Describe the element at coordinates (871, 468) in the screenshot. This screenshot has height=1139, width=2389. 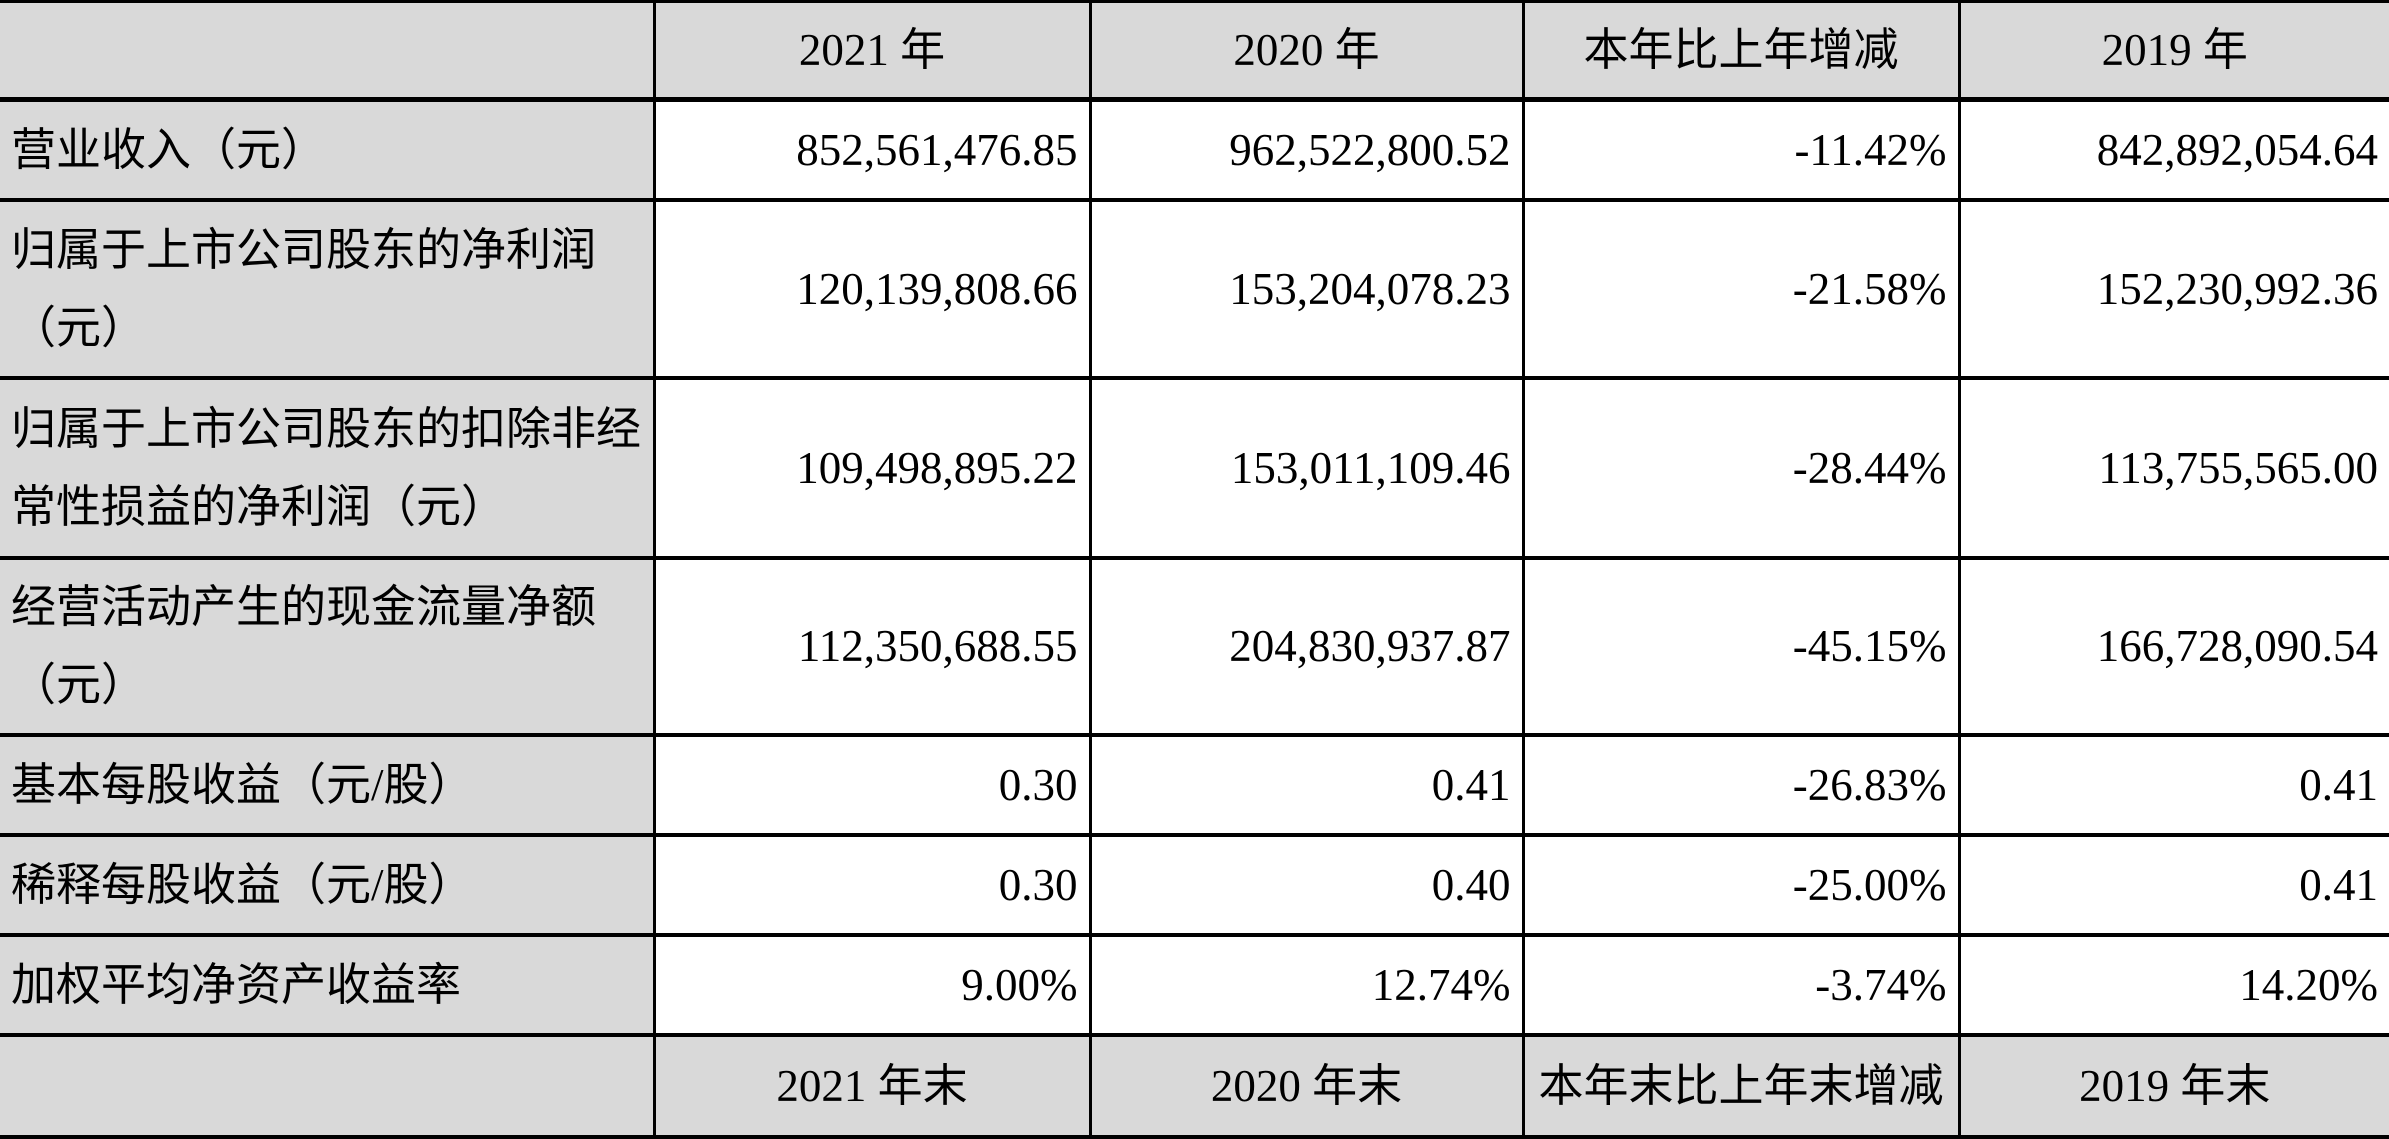
I see `cell-value-2021: 109,498,895.22` at that location.